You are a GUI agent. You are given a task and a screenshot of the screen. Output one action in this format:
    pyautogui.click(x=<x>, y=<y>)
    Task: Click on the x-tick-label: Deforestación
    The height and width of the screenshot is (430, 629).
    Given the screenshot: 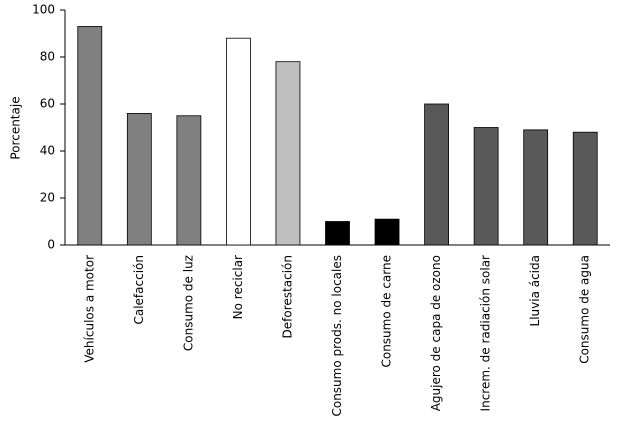 What is the action you would take?
    pyautogui.click(x=287, y=296)
    